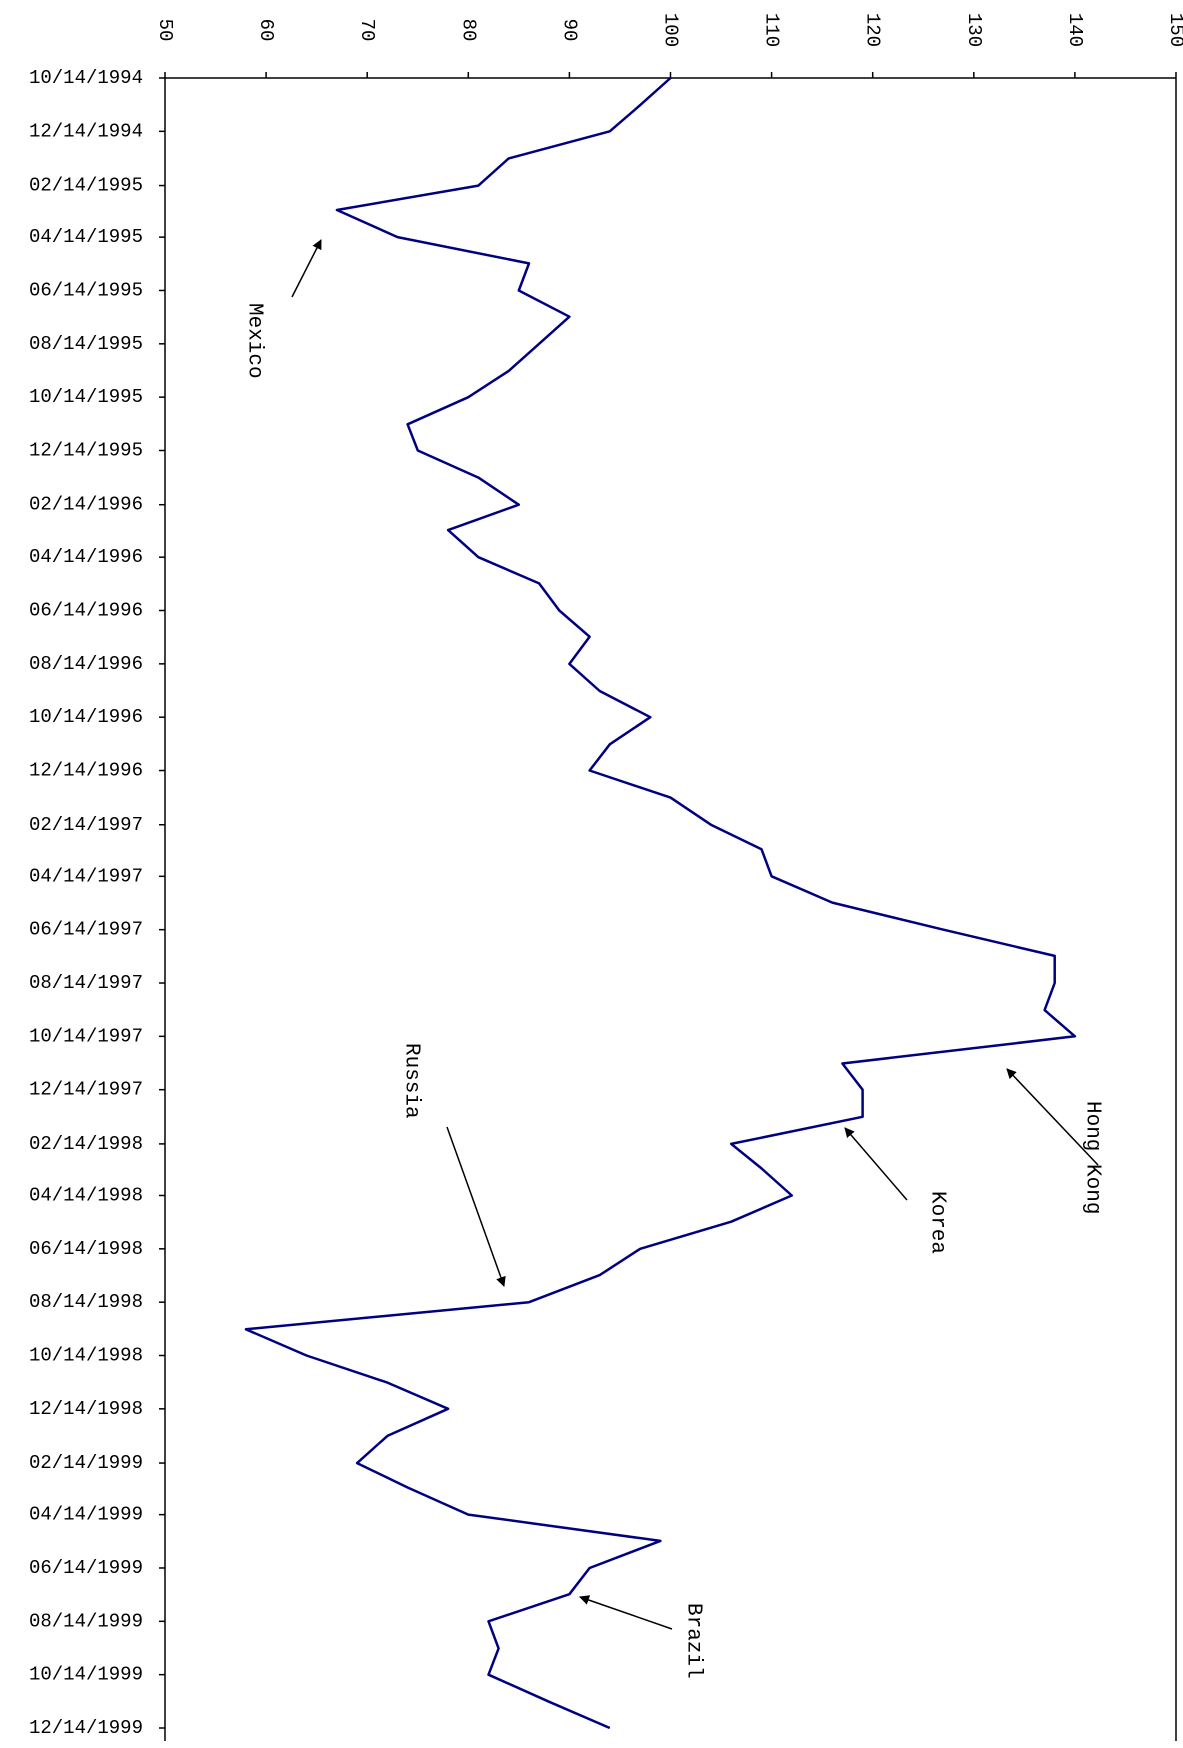 The height and width of the screenshot is (1748, 1183). Describe the element at coordinates (86, 825) in the screenshot. I see `x-tick-label: 02/14/1997` at that location.